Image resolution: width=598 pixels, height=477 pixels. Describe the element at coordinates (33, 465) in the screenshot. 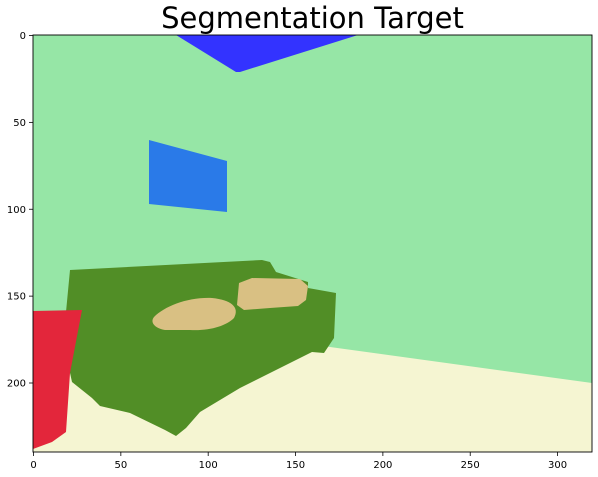

I see `x-tick-label: 0` at that location.